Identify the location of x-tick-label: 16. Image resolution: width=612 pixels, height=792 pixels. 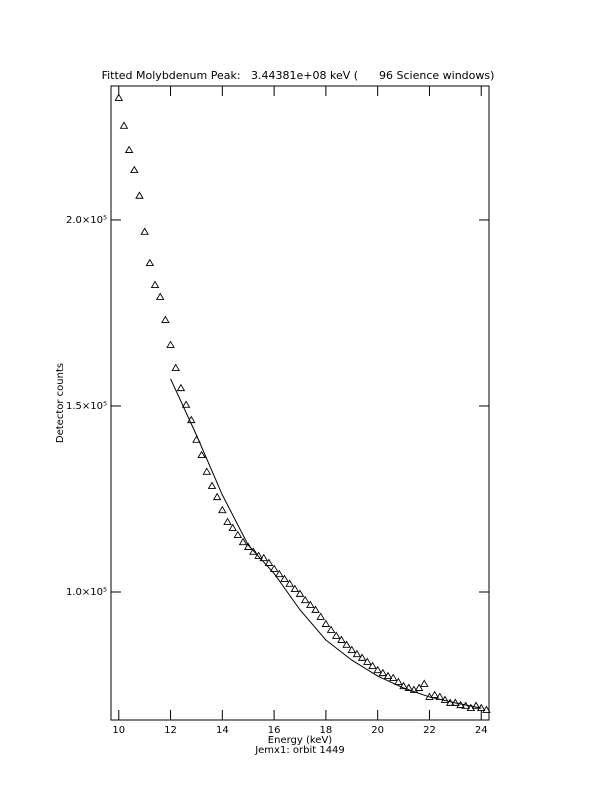
(274, 730).